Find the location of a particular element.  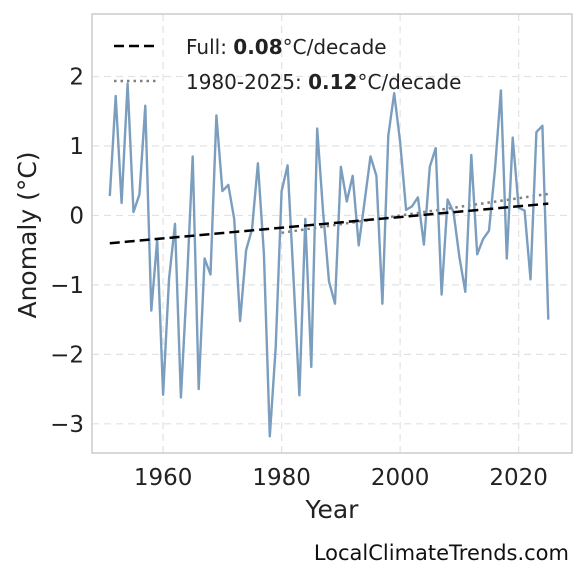

legend-rate-full: 0.08 is located at coordinates (257, 47).